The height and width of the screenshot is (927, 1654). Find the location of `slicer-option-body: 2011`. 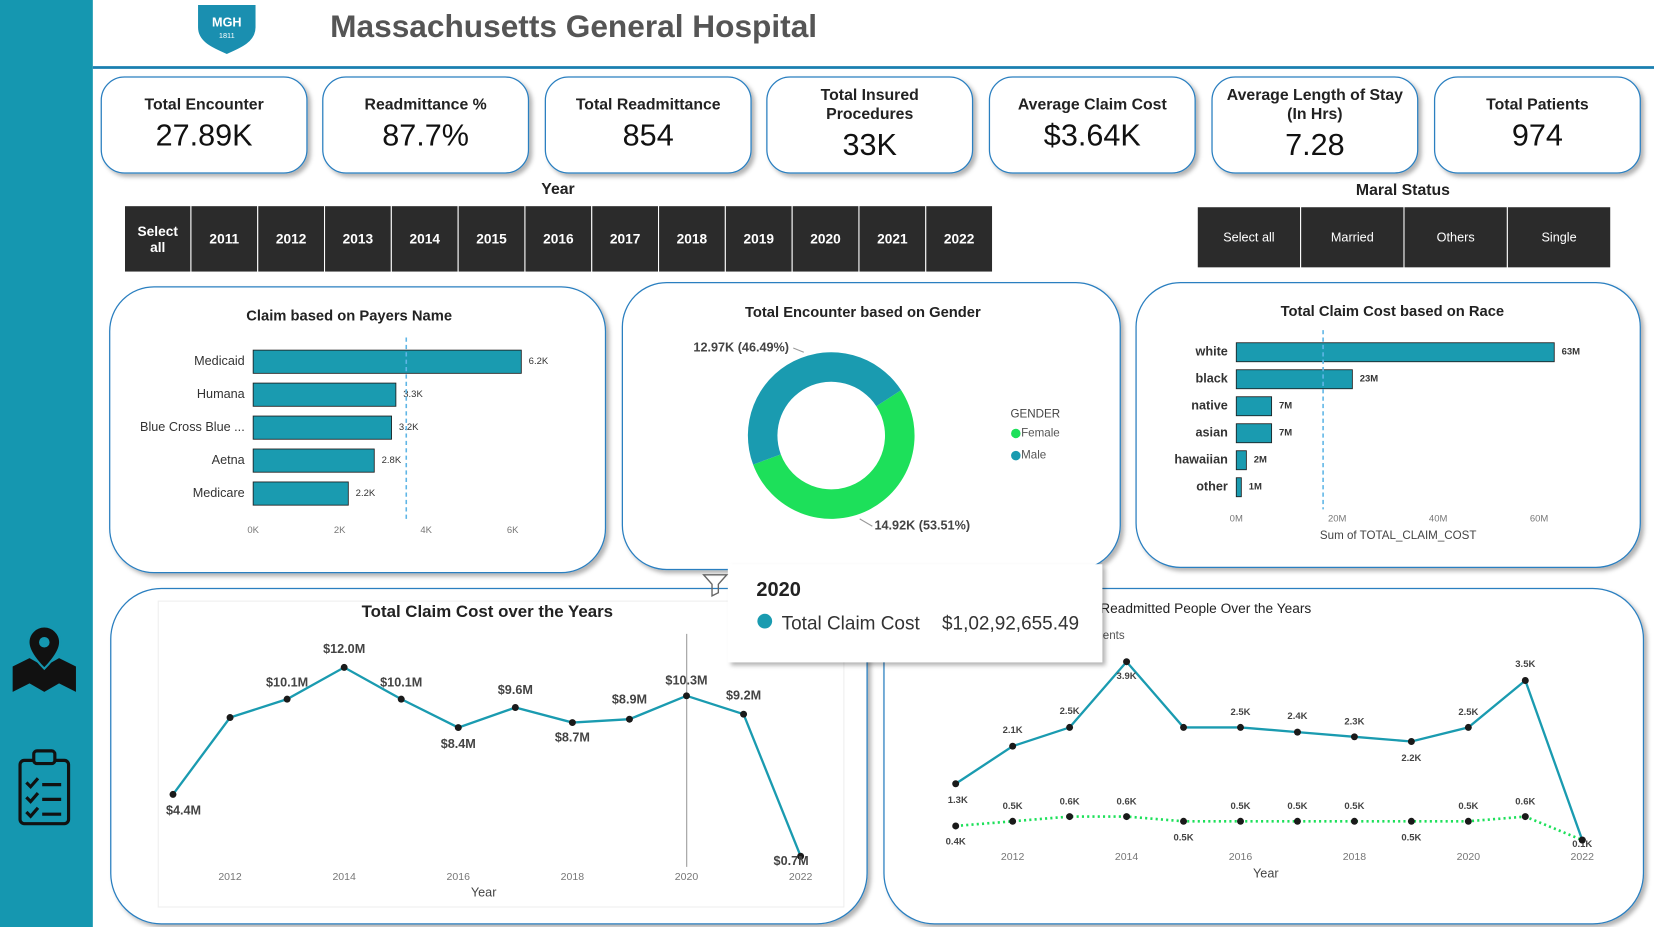

slicer-option-body: 2011 is located at coordinates (224, 239).